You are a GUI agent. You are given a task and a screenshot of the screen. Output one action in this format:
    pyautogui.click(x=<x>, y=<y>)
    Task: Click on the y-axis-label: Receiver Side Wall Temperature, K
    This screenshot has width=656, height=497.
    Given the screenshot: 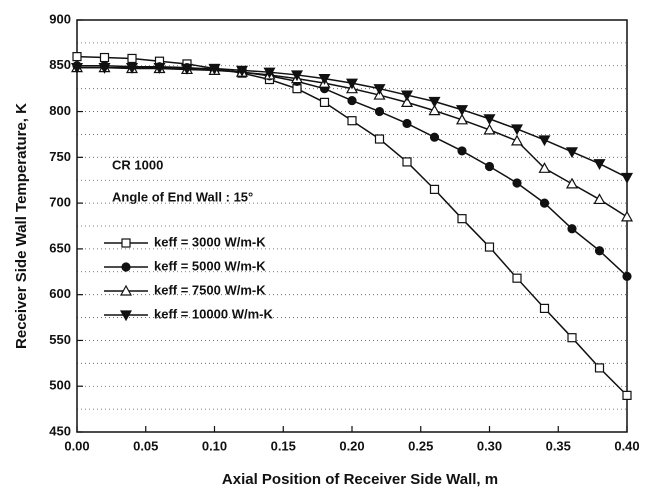 What is the action you would take?
    pyautogui.click(x=21, y=226)
    